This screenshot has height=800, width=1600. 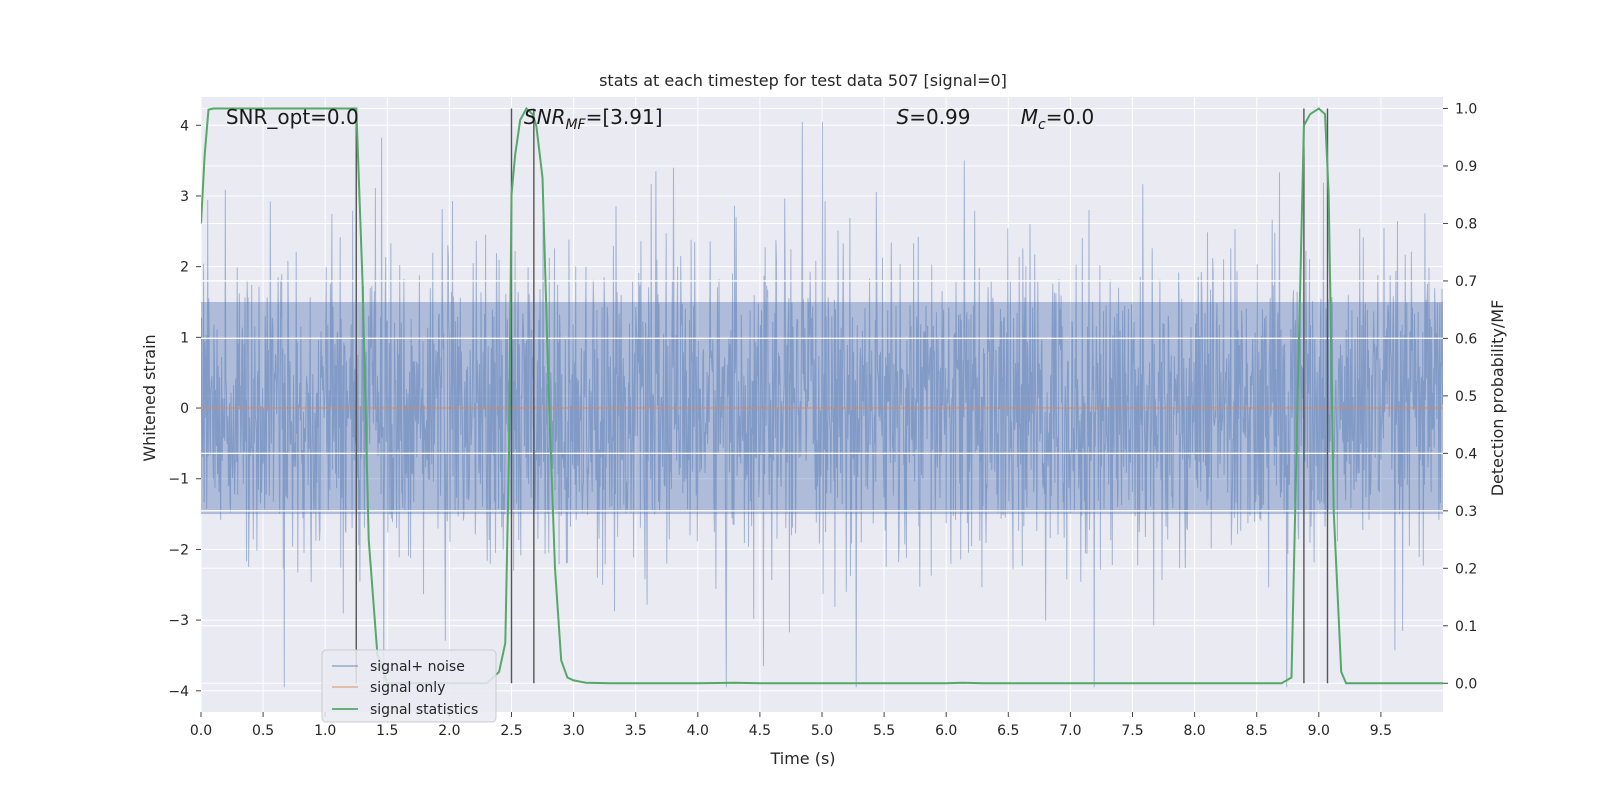 I want to click on y-tick-label: 3, so click(x=184, y=197).